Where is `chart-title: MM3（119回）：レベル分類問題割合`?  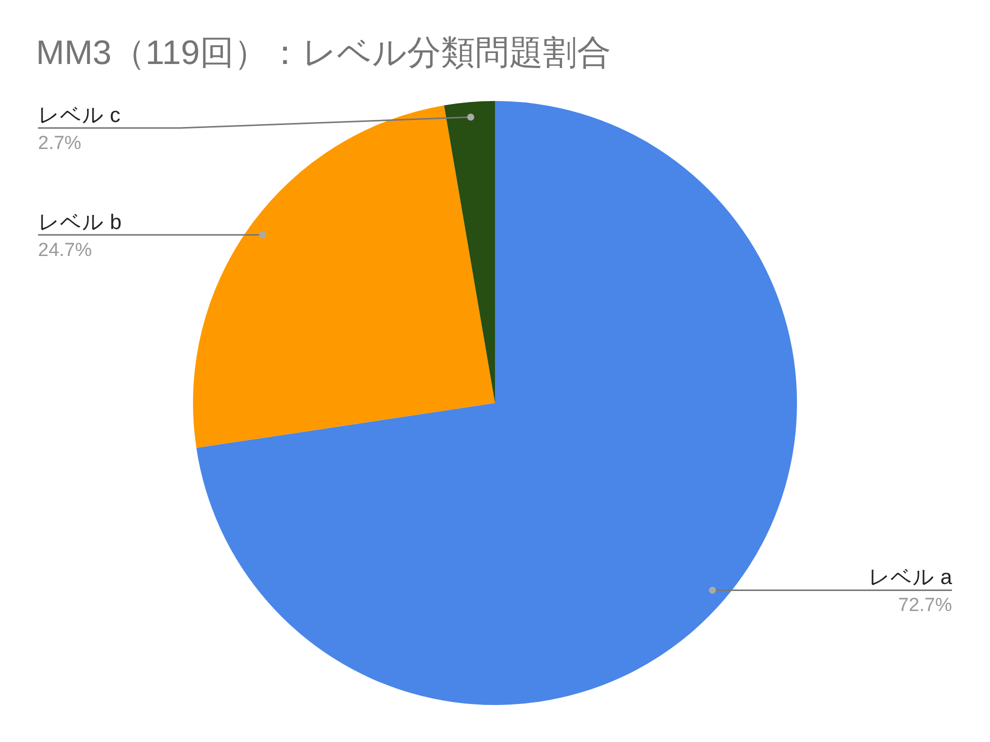
chart-title: MM3（119回）：レベル分類問題割合 is located at coordinates (323, 53).